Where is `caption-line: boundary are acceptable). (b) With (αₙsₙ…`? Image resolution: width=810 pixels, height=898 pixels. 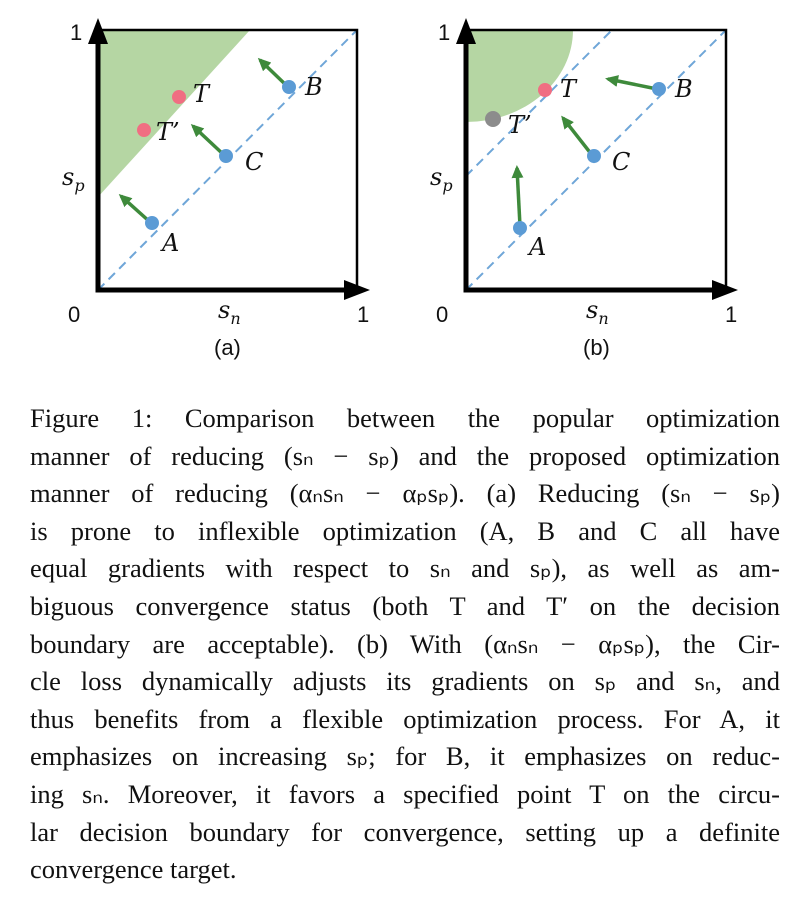
caption-line: boundary are acceptable). (b) With (αₙsₙ… is located at coordinates (405, 643).